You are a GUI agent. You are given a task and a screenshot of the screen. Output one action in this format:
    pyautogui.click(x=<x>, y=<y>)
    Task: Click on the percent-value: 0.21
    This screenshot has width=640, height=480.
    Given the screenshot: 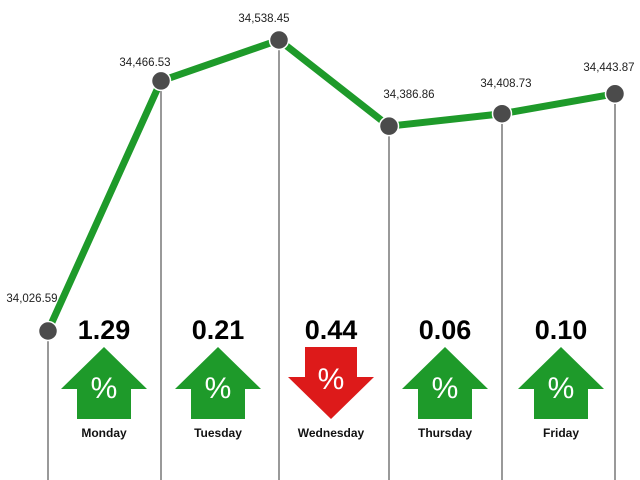 What is the action you would take?
    pyautogui.click(x=218, y=330)
    